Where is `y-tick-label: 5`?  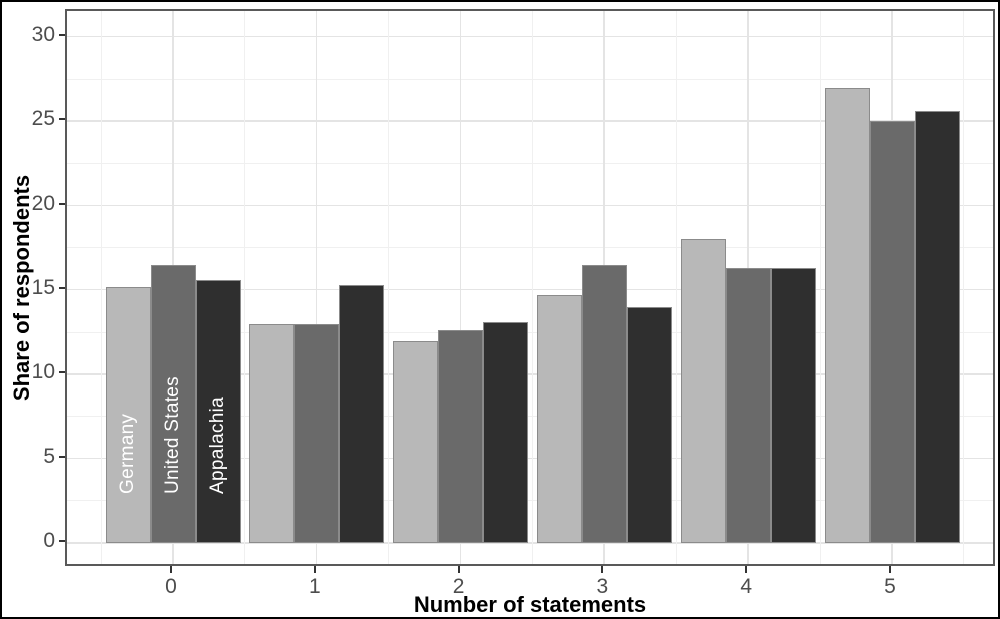
y-tick-label: 5 is located at coordinates (49, 456).